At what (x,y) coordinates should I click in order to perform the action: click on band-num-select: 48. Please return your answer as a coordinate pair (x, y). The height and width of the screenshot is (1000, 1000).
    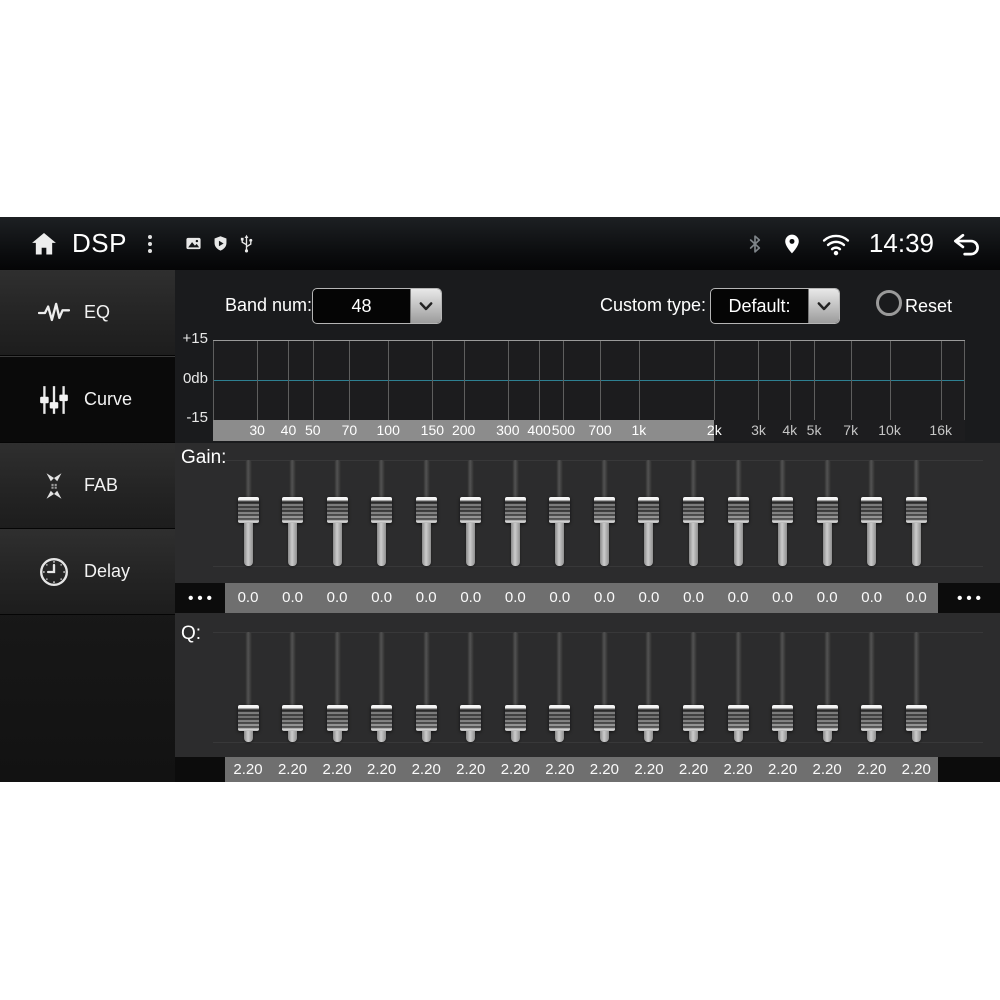
    Looking at the image, I should click on (377, 306).